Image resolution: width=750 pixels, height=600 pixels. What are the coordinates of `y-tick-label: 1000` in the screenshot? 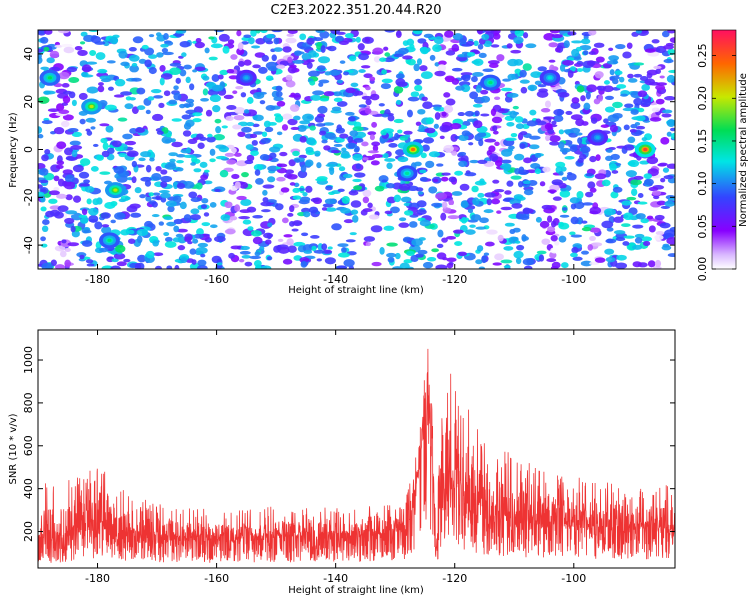 It's located at (28, 360).